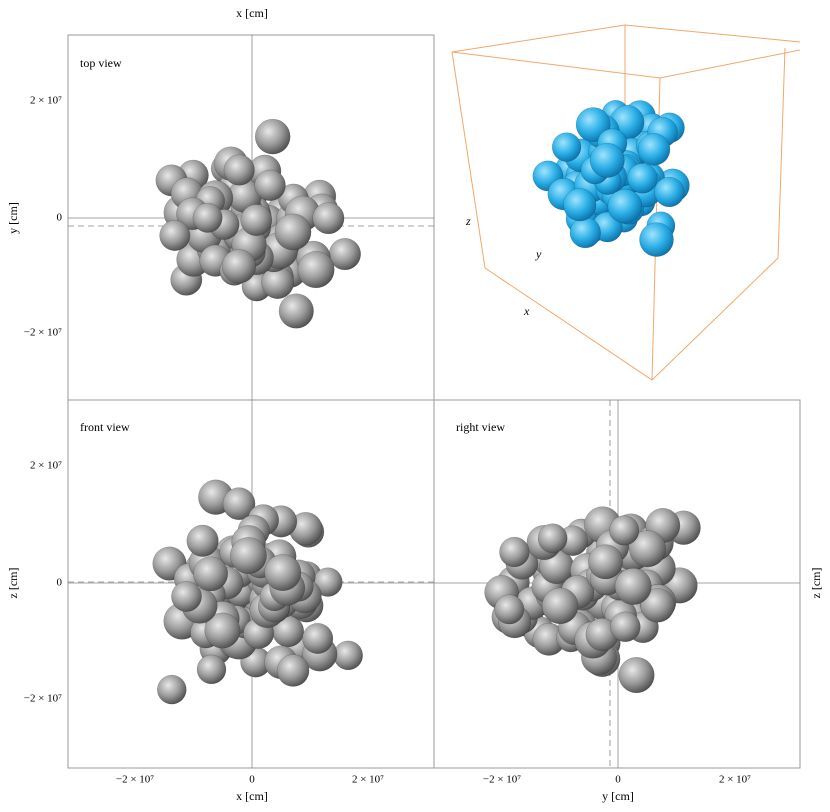 The width and height of the screenshot is (830, 812). I want to click on cube-axis-label: y, so click(538, 254).